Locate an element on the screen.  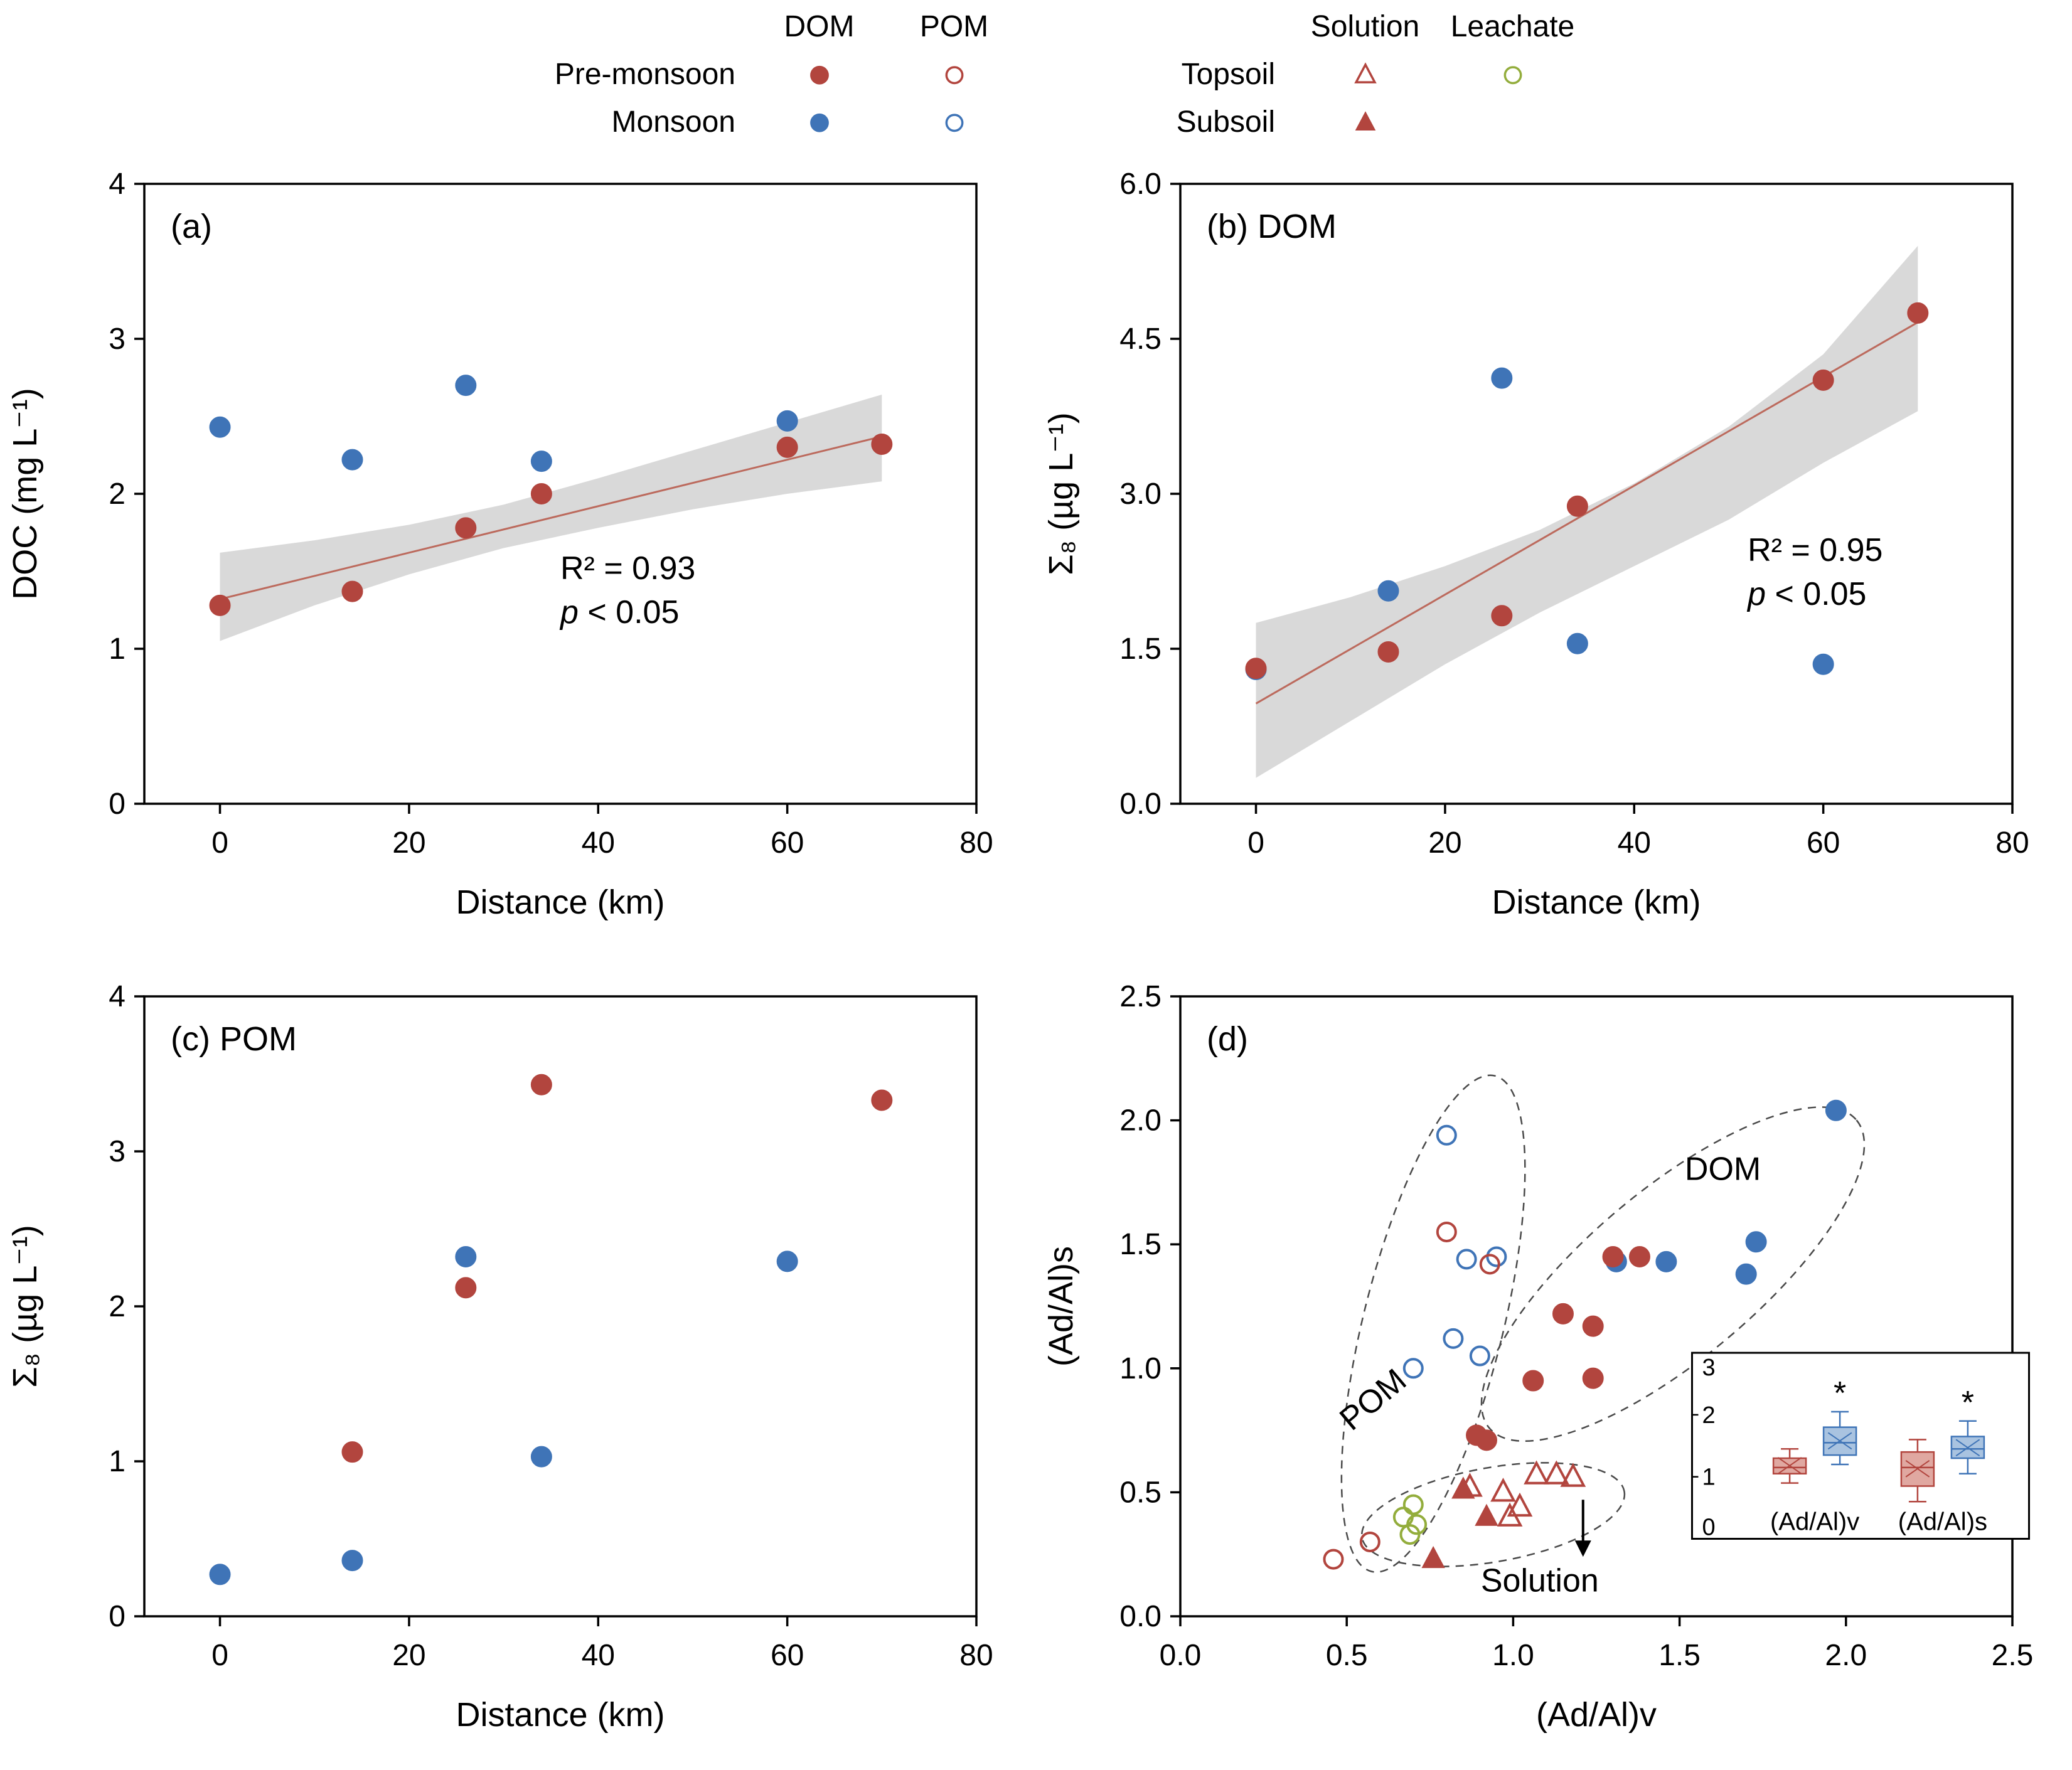
topsoil-leachate-symbol is located at coordinates (1512, 74).